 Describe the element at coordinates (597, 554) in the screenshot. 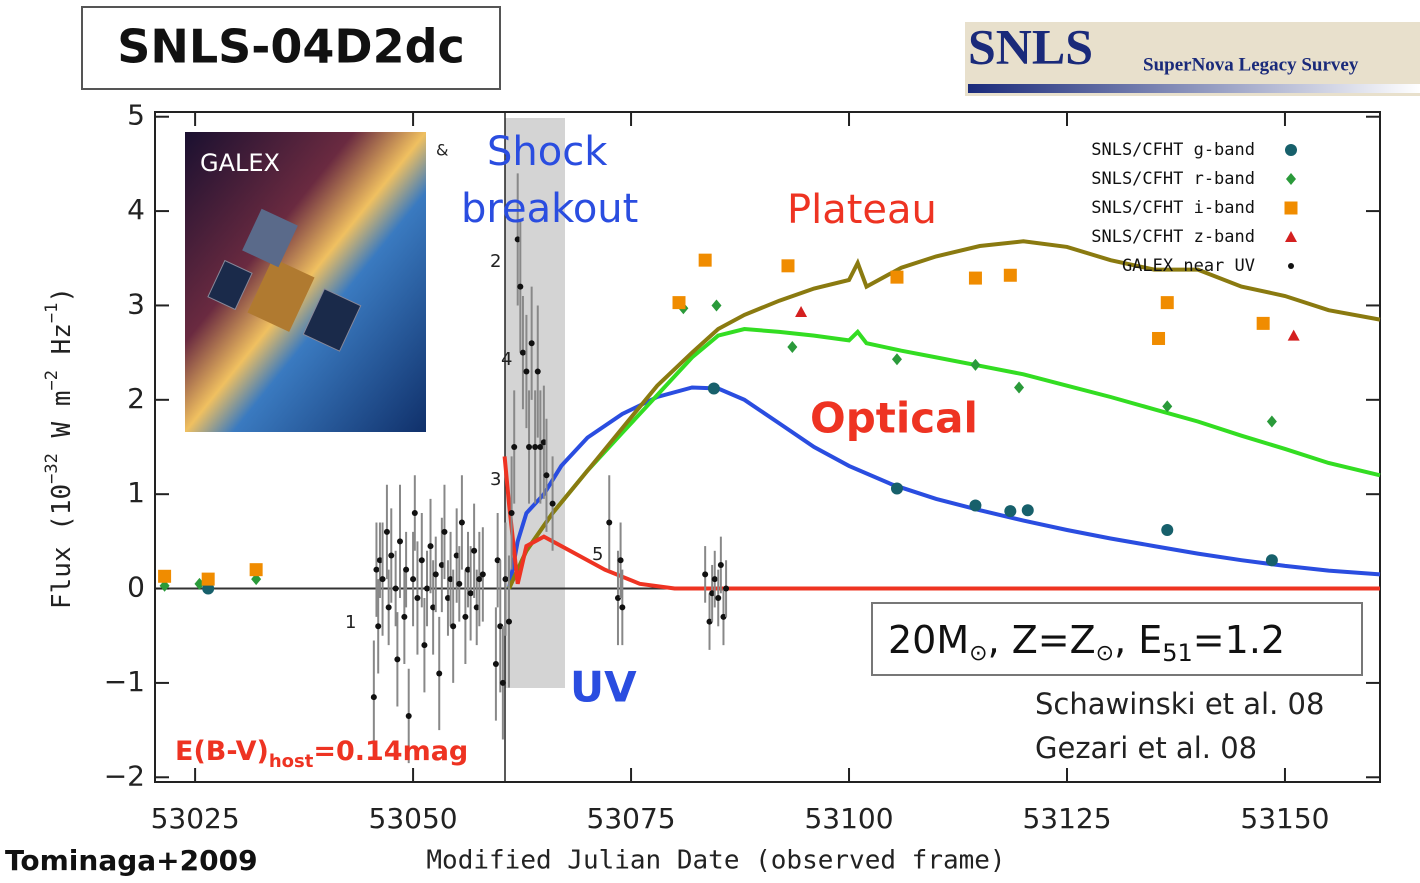

I see `annotation: 5` at that location.